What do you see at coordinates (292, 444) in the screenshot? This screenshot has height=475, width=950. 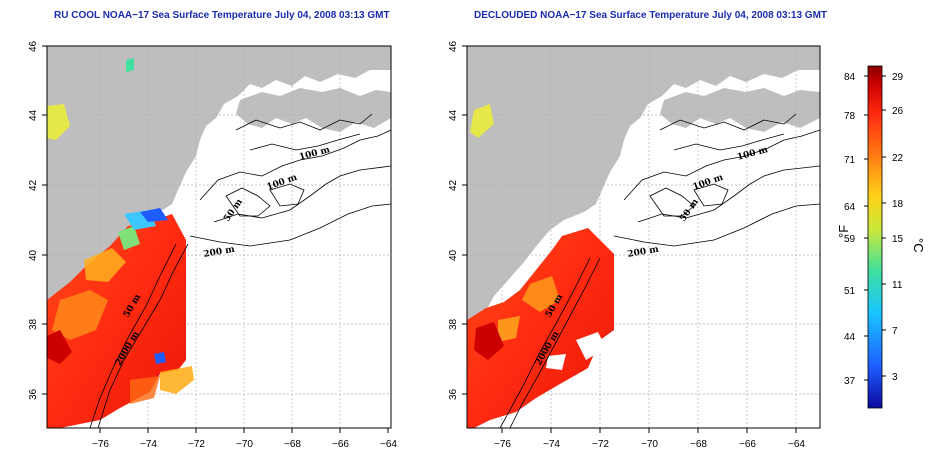 I see `left-x-tick-68: −68` at bounding box center [292, 444].